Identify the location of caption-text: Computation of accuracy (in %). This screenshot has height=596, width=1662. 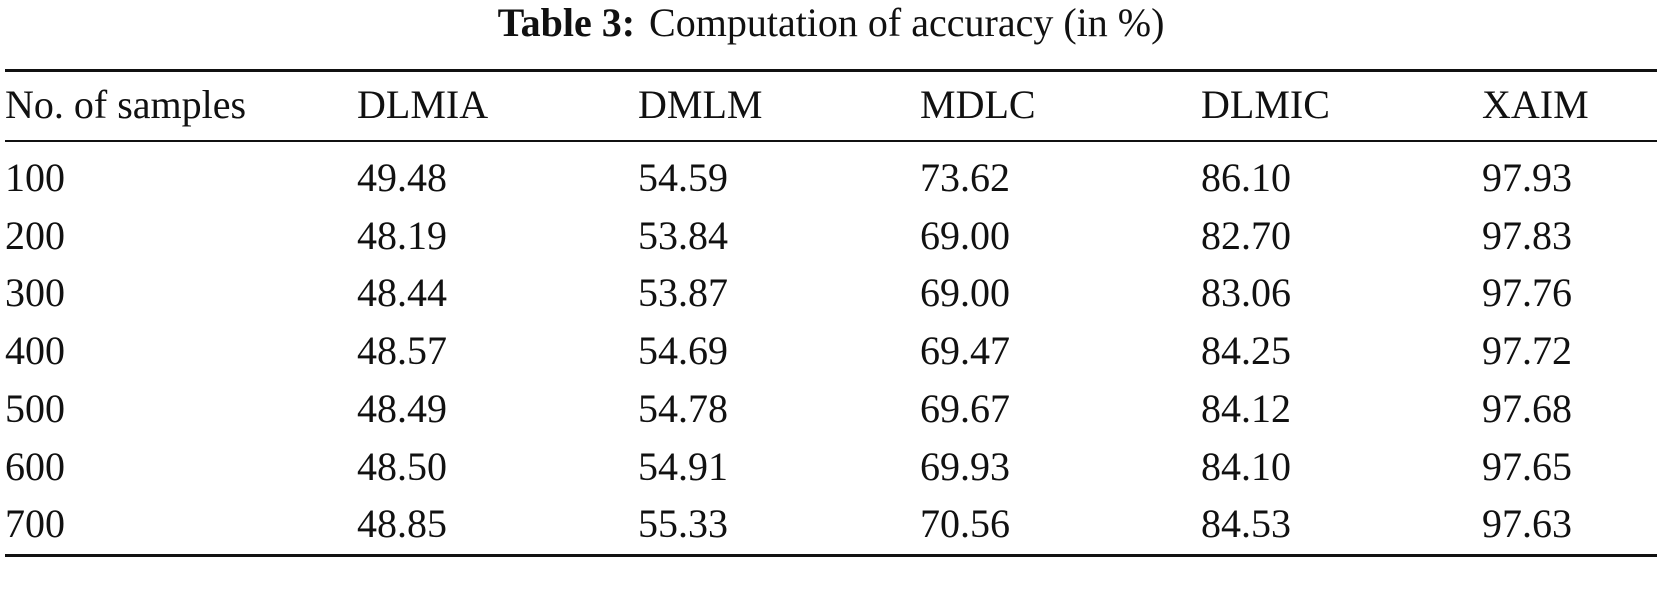
(907, 22).